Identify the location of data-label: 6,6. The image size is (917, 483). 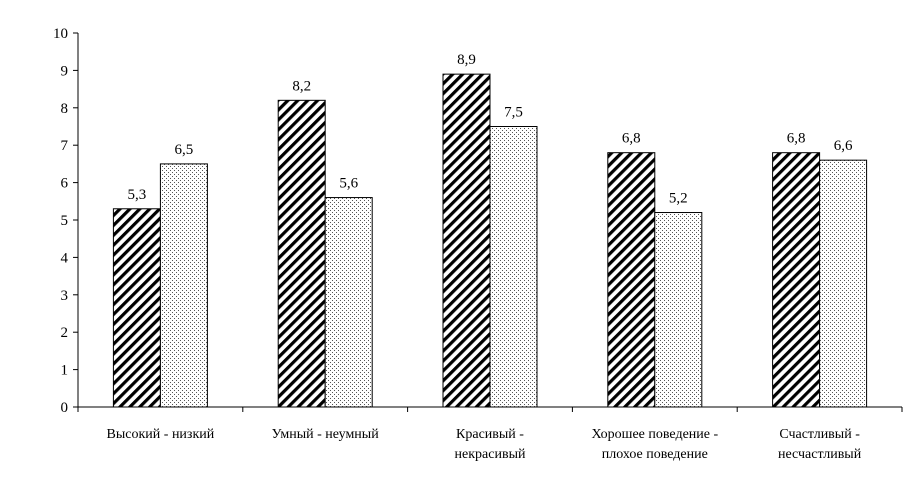
(843, 146).